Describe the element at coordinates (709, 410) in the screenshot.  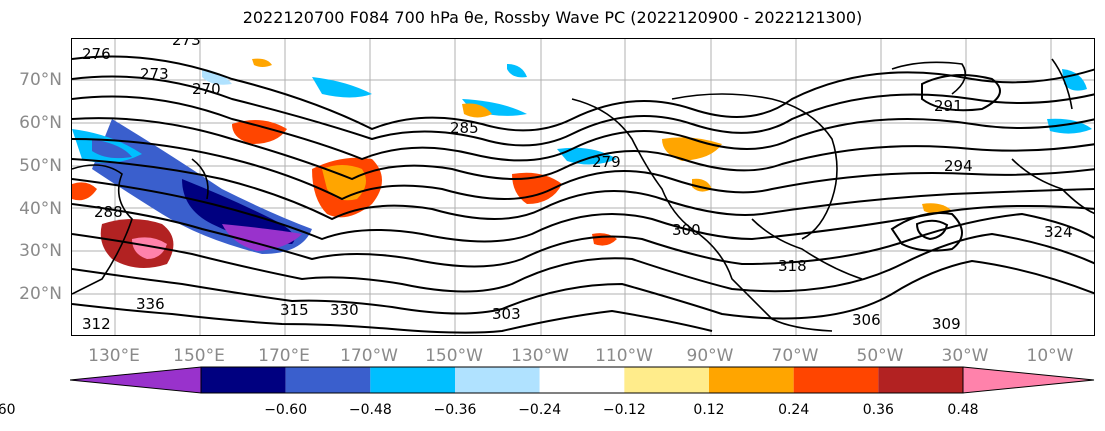
I see `colorbar-tick-label: 0.12` at that location.